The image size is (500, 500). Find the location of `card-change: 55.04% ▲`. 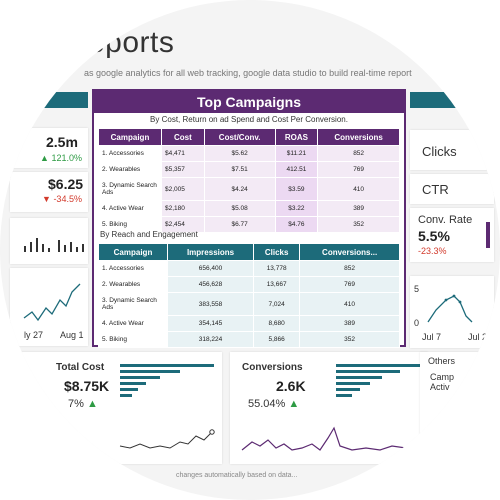

card-change: 55.04% ▲ is located at coordinates (274, 404).